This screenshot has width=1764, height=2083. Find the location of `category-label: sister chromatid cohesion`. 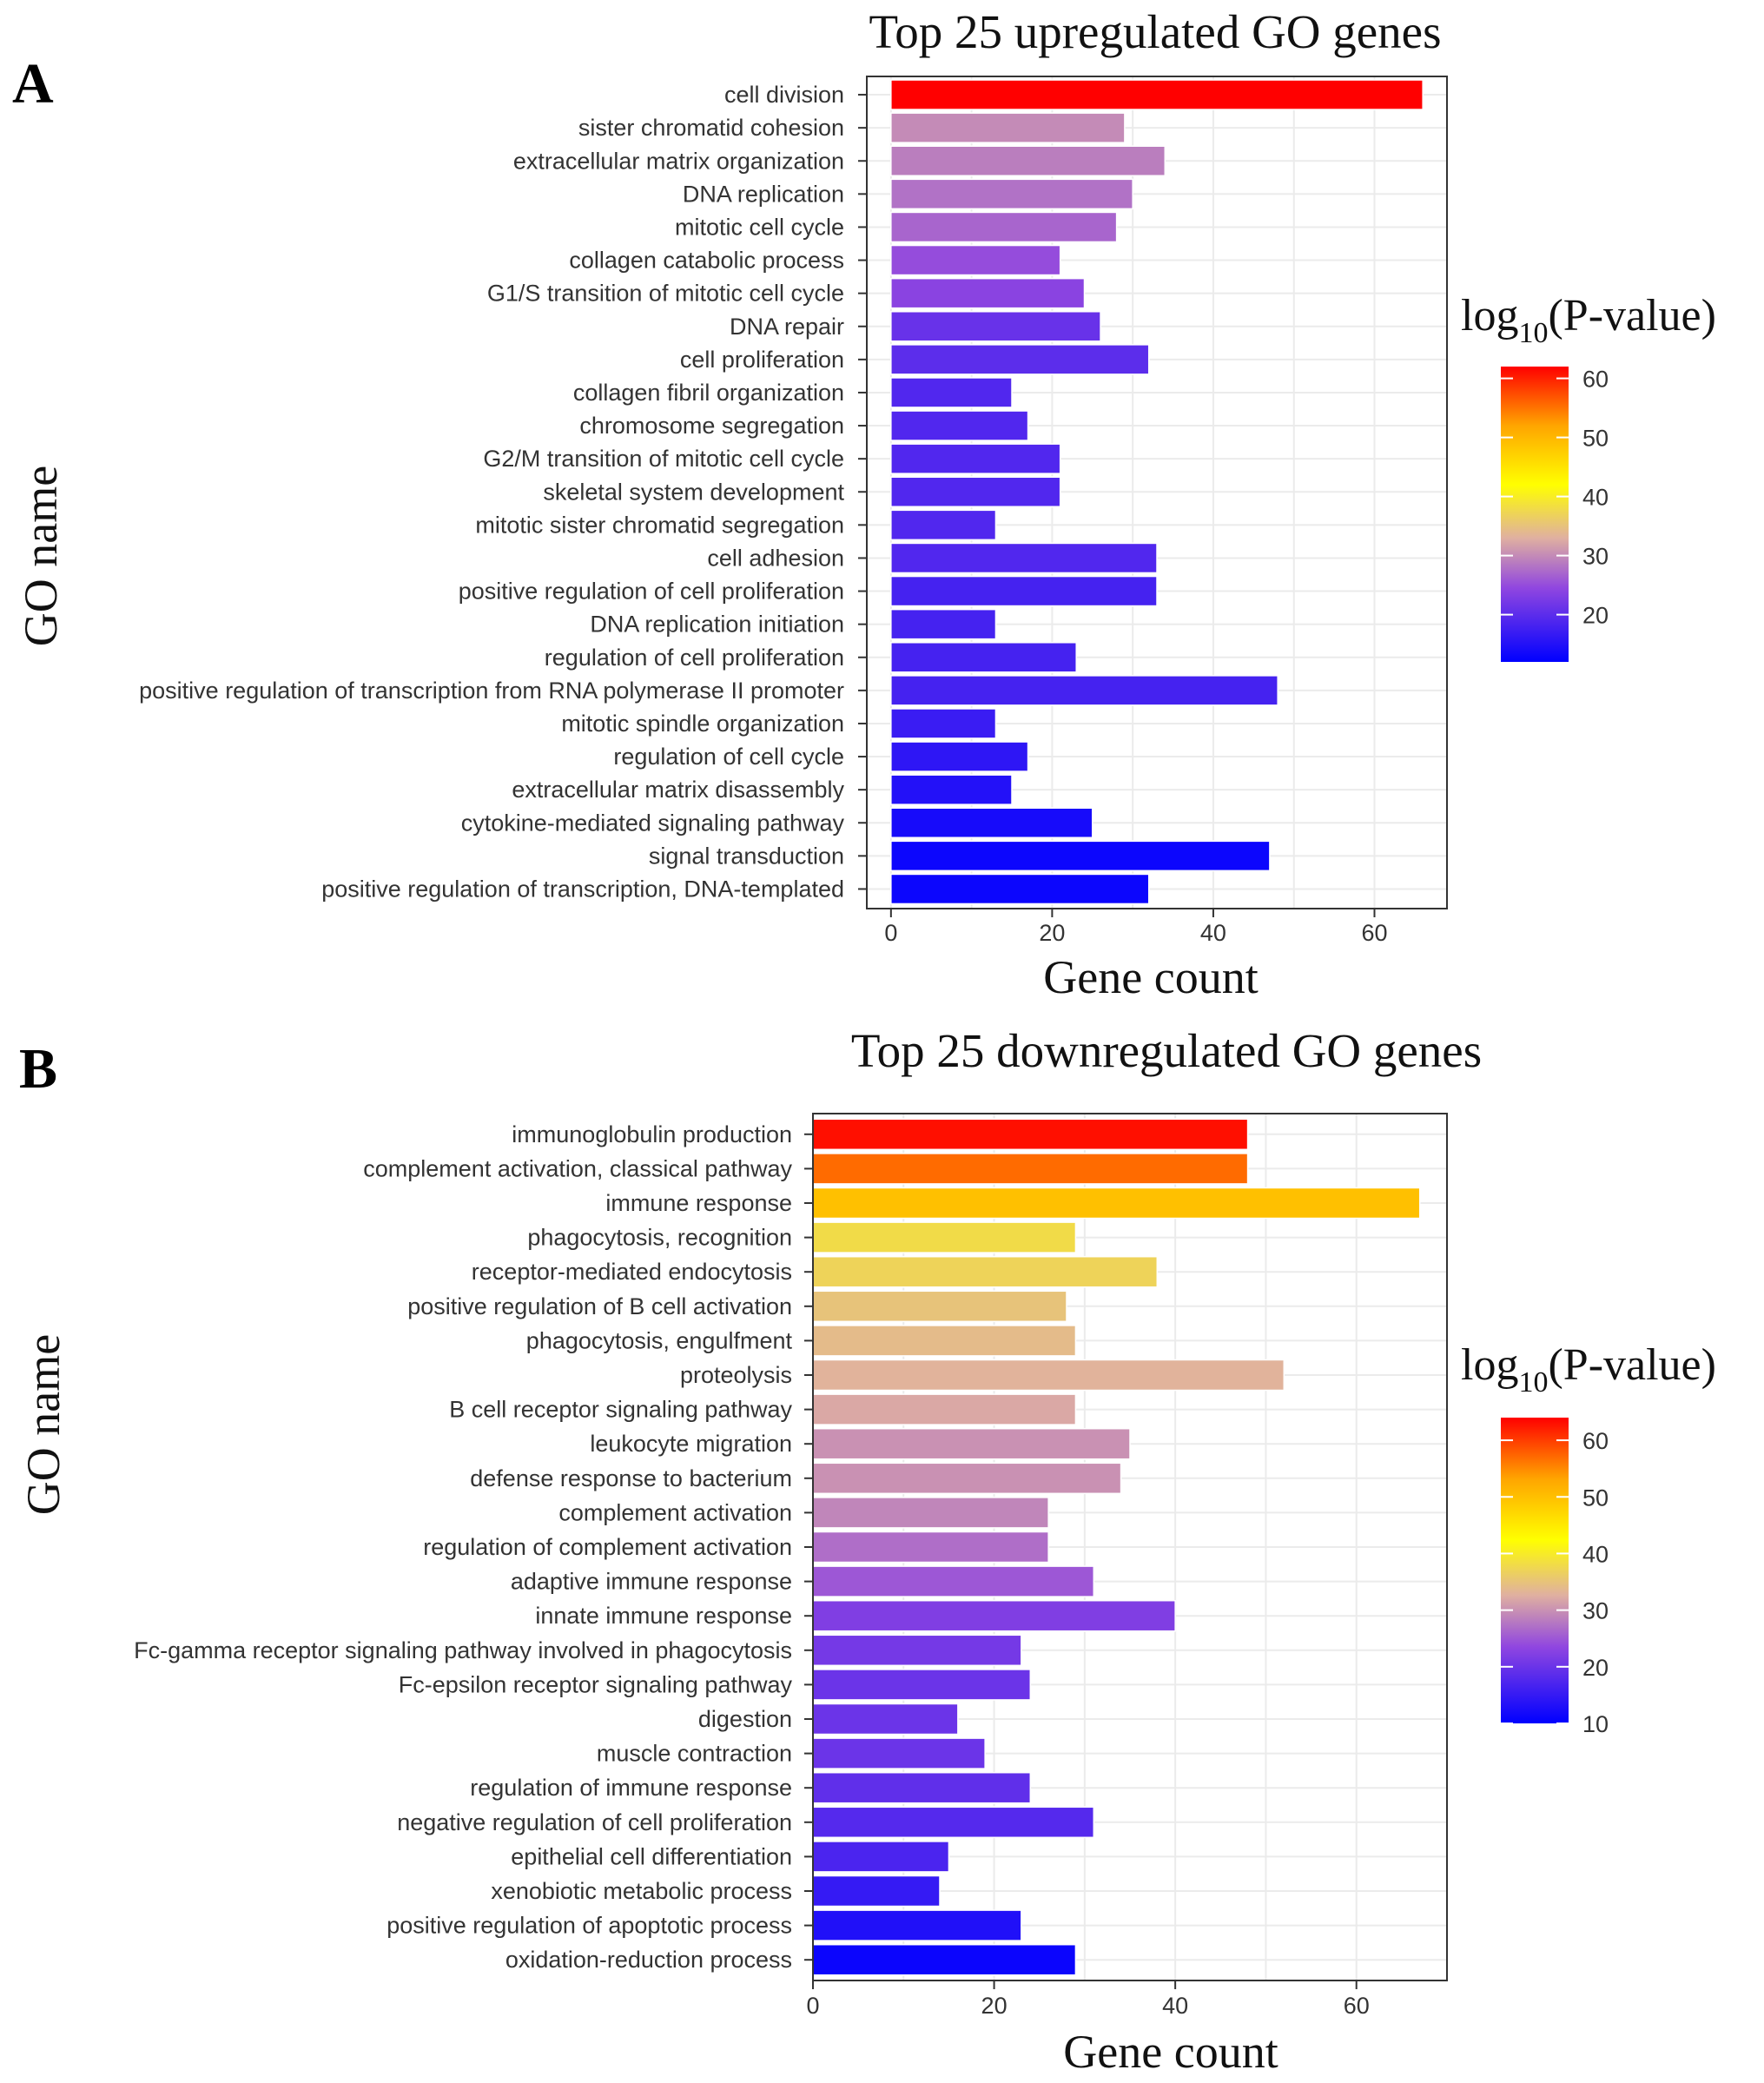

category-label: sister chromatid cohesion is located at coordinates (711, 128).